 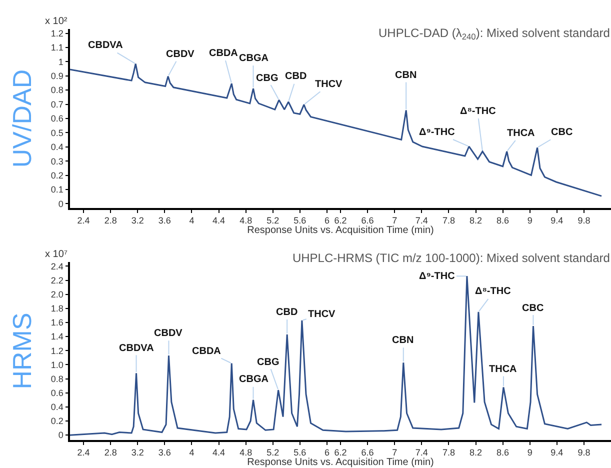 I want to click on y-tick-label: 2.2, so click(x=57, y=280).